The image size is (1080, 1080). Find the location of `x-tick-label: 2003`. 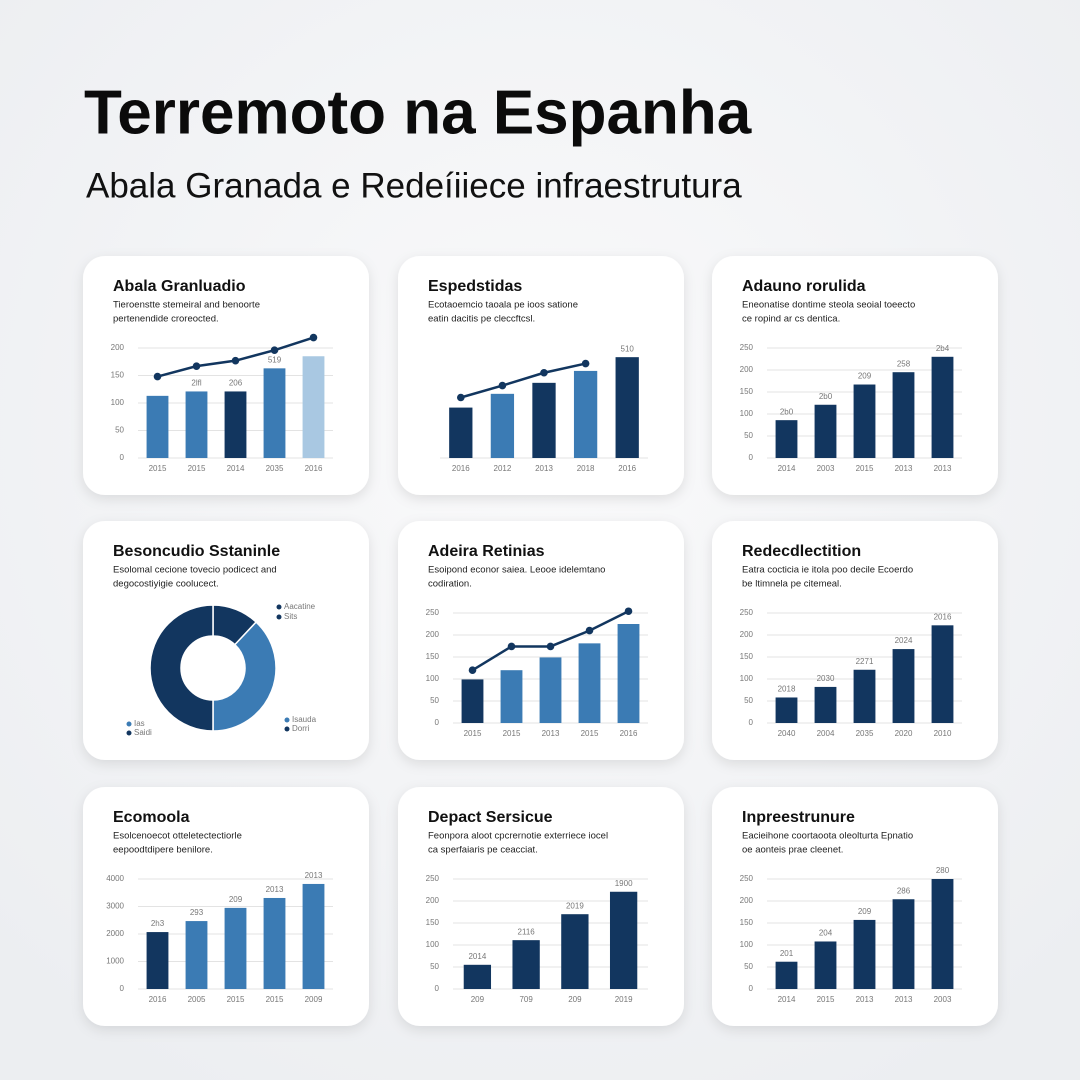

x-tick-label: 2003 is located at coordinates (826, 468).